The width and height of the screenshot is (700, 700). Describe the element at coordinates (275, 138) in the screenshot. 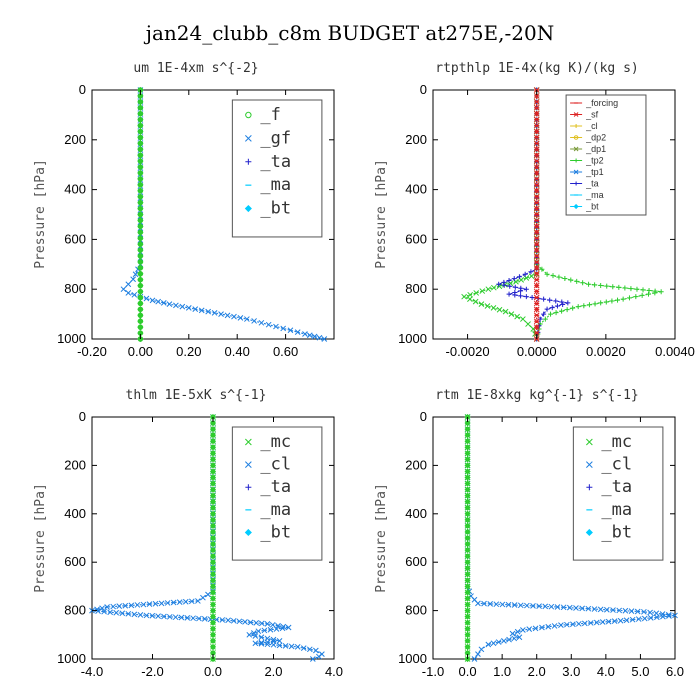

I see `legend-label: _gf` at that location.